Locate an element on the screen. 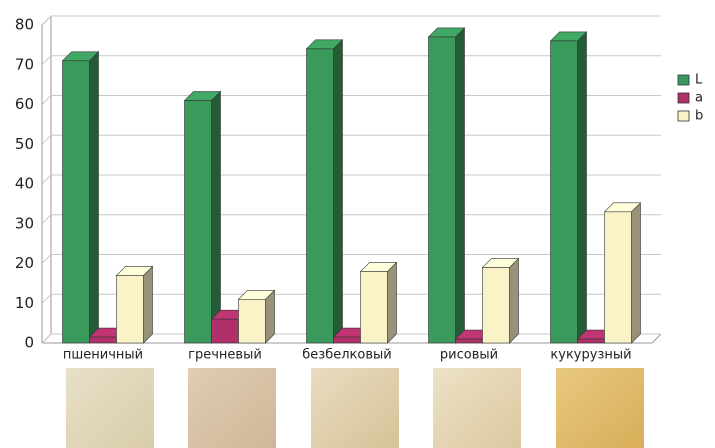  legend-label: b is located at coordinates (699, 116).